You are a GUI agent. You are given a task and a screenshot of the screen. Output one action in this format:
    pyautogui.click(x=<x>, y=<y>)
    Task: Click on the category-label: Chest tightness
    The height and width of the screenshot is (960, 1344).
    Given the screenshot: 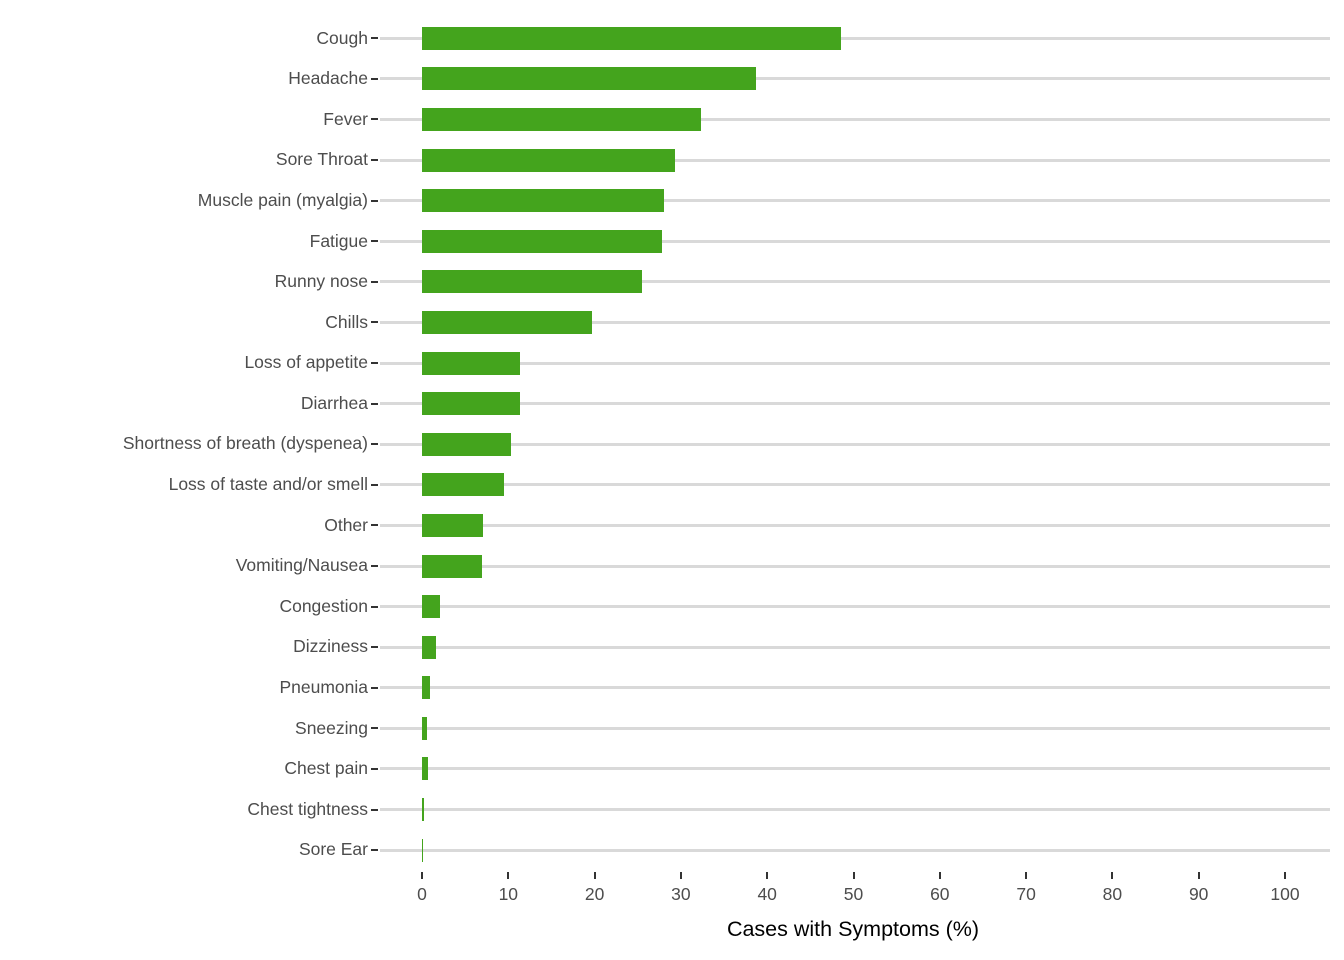 What is the action you would take?
    pyautogui.click(x=307, y=808)
    